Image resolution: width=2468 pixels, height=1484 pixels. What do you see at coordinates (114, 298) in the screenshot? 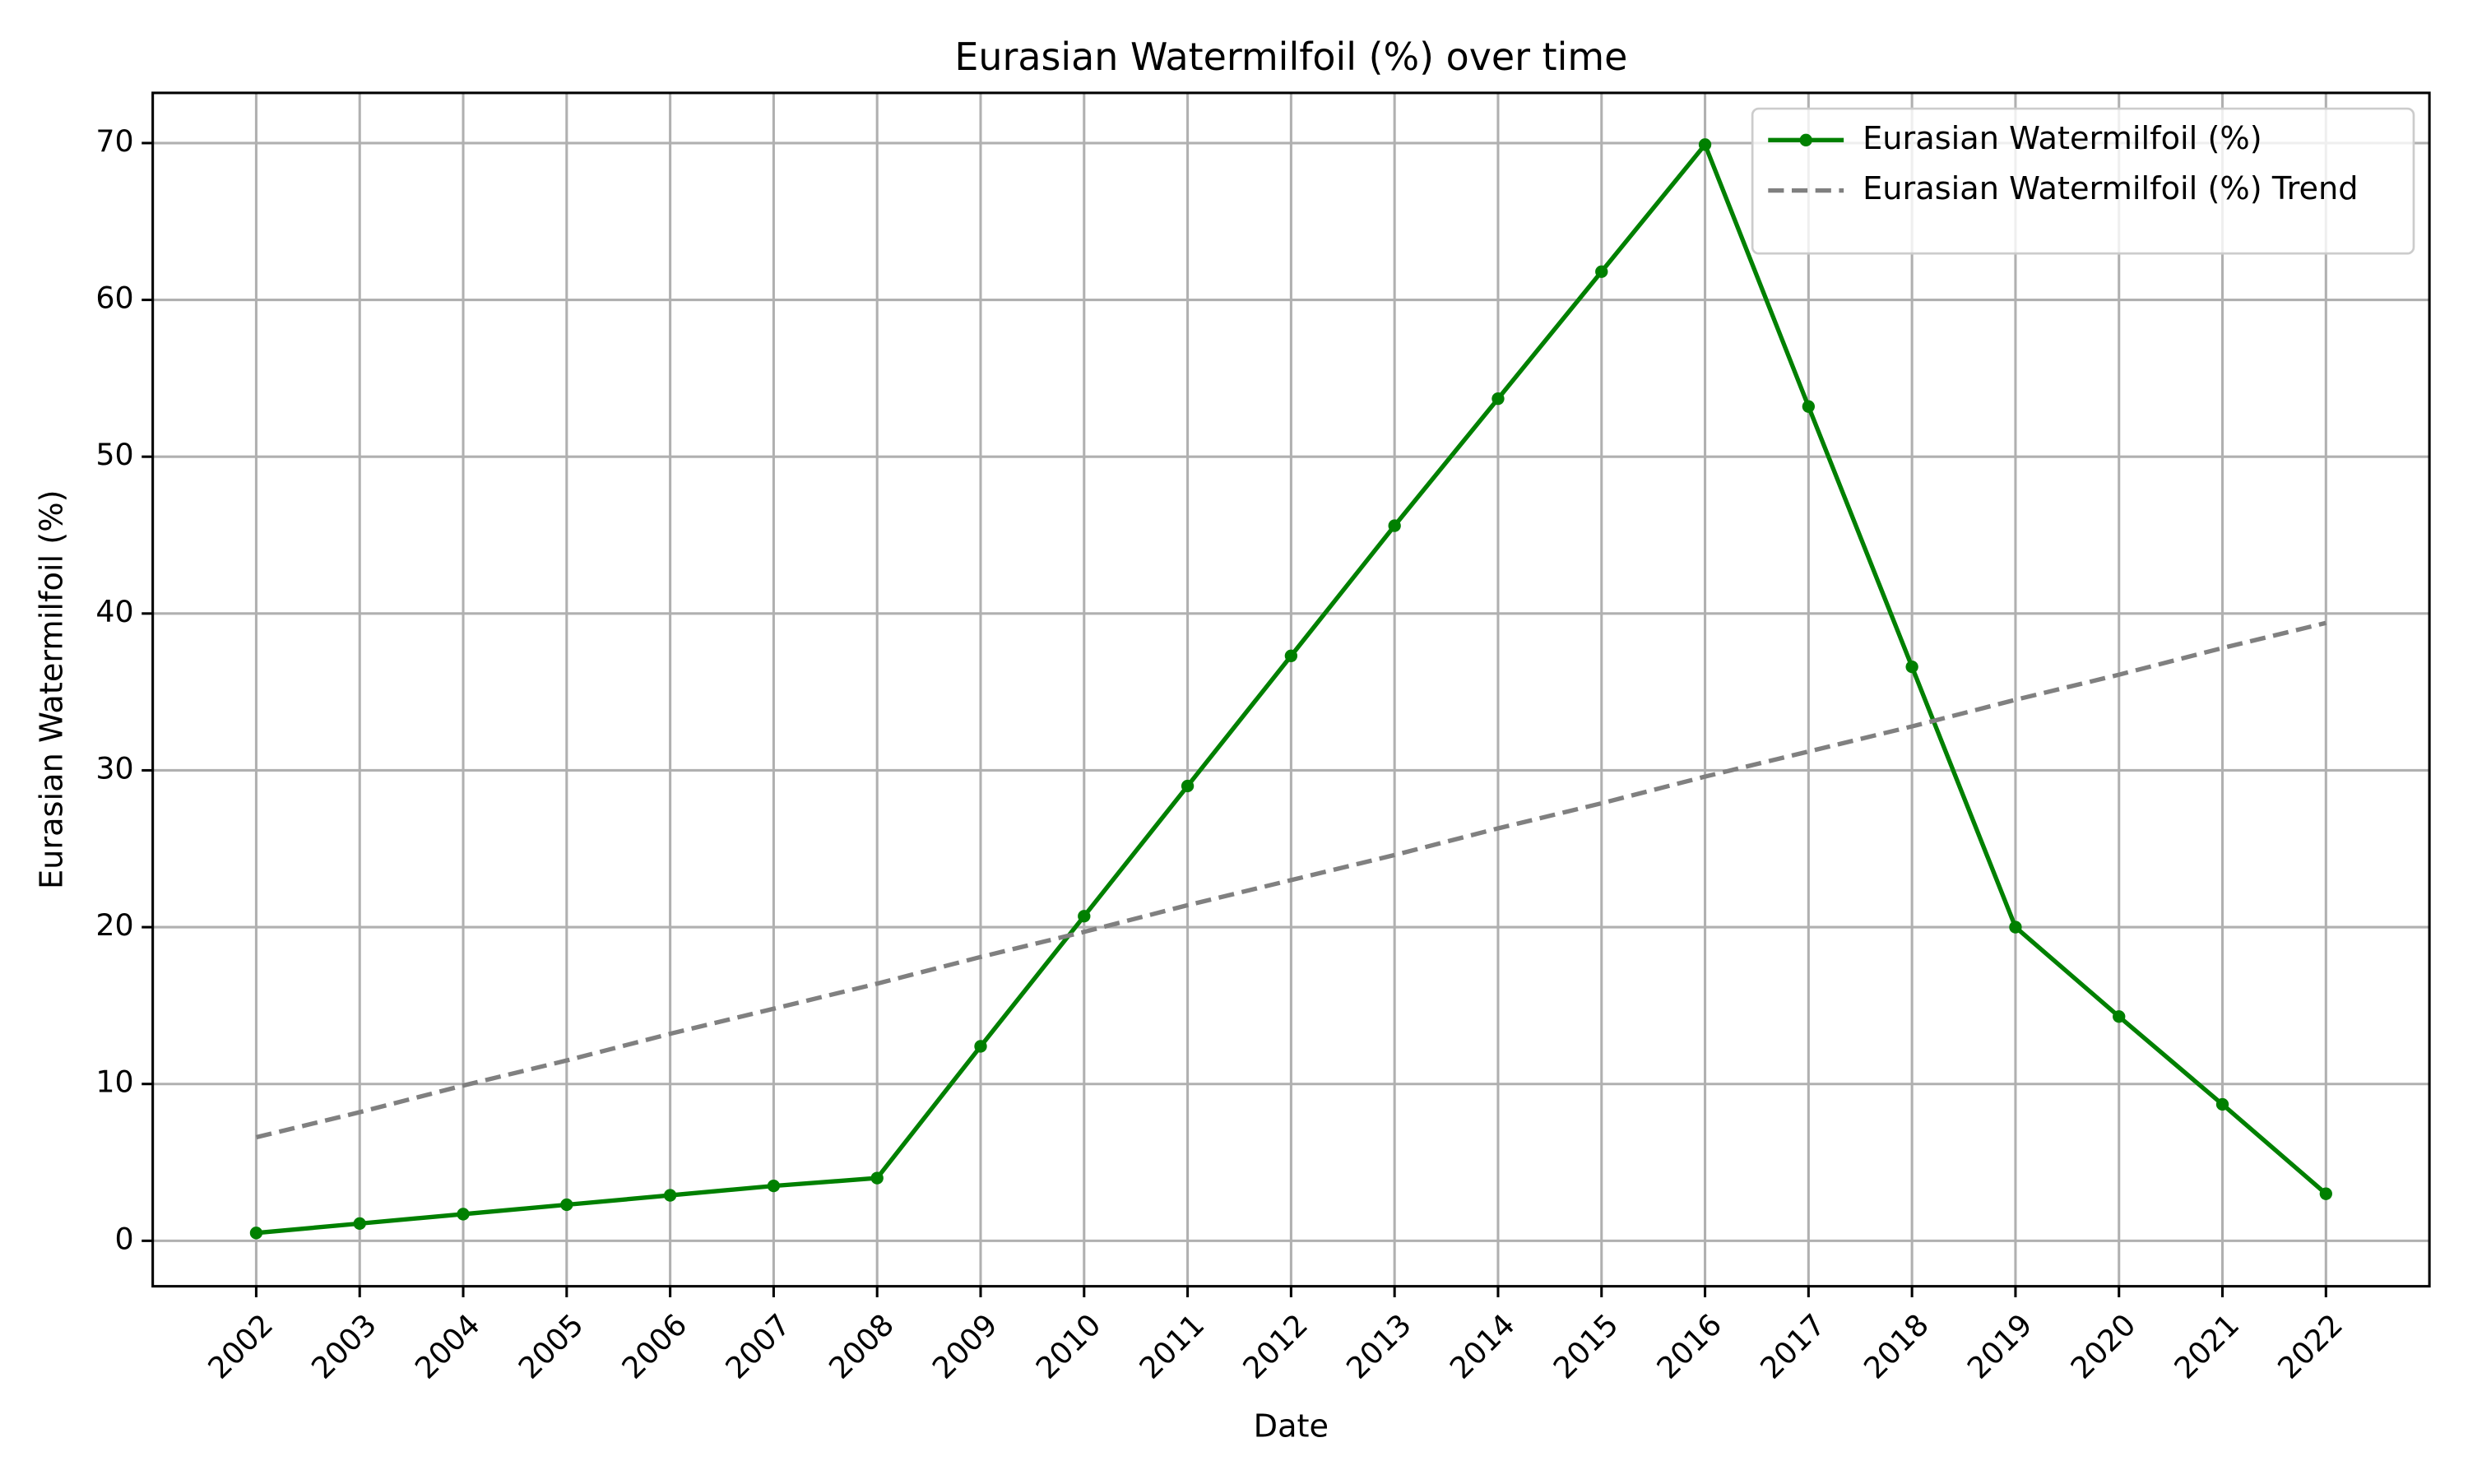
I see `y-tick-label: 60` at bounding box center [114, 298].